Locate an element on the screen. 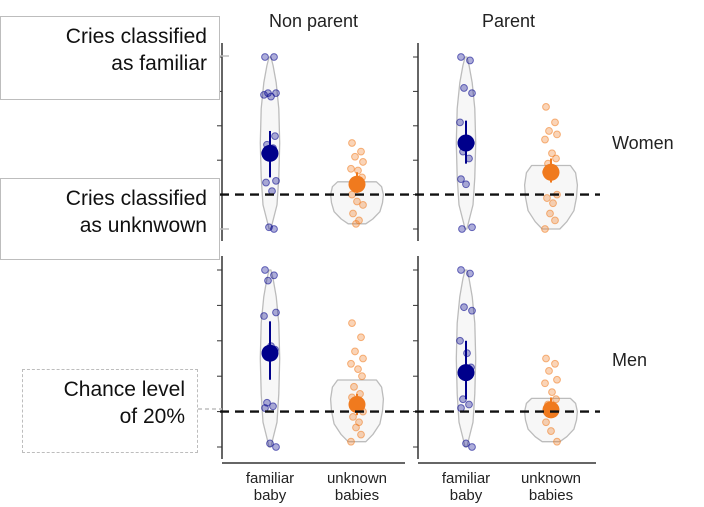 This screenshot has height=507, width=704. mean-familiar-men-non-parent is located at coordinates (270, 353).